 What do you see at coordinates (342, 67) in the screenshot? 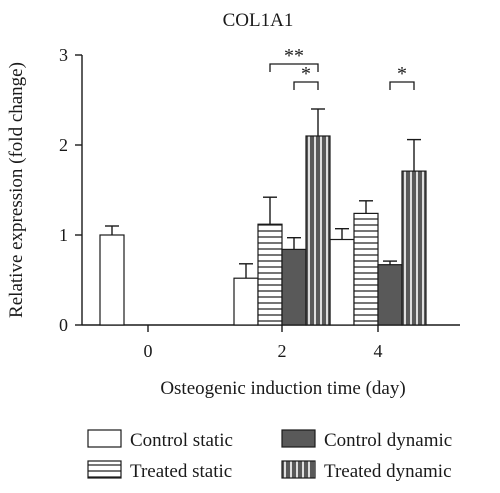
I see `significance-markers: *** *` at bounding box center [342, 67].